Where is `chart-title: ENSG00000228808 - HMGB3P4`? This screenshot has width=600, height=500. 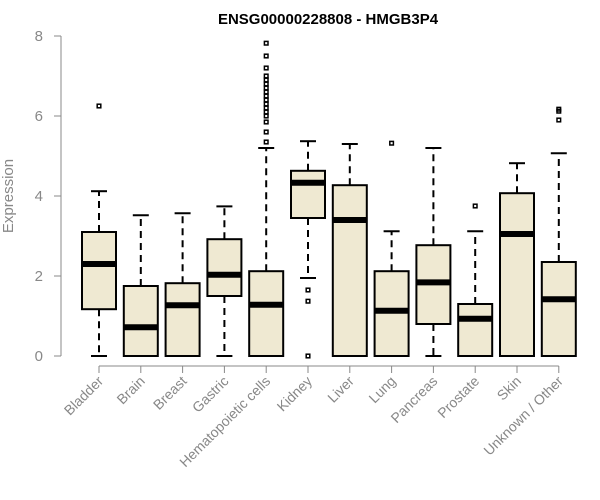 chart-title: ENSG00000228808 - HMGB3P4 is located at coordinates (328, 19).